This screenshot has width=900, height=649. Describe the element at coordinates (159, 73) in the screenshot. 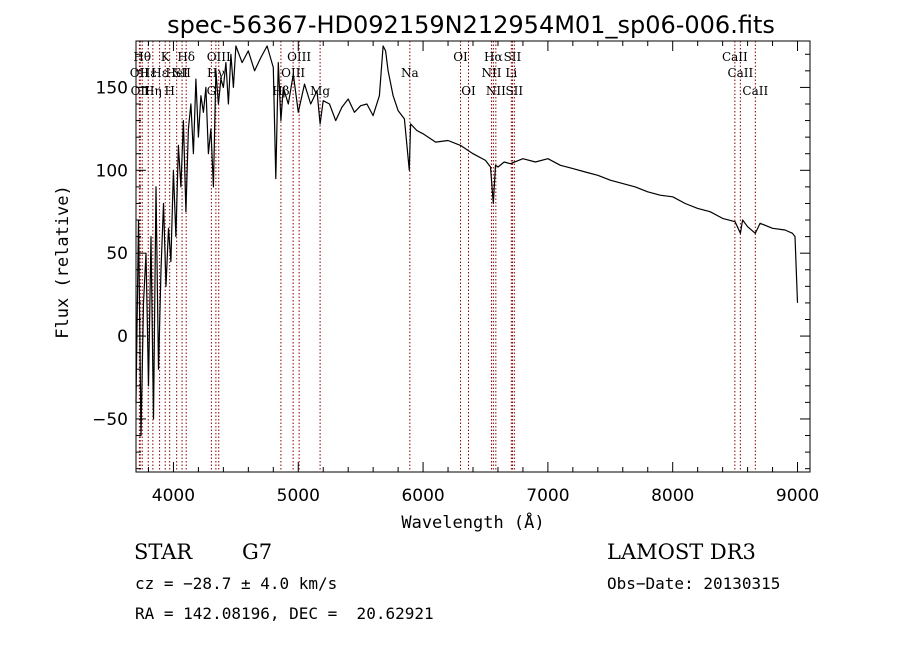

I see `line-label-5: Hε` at that location.